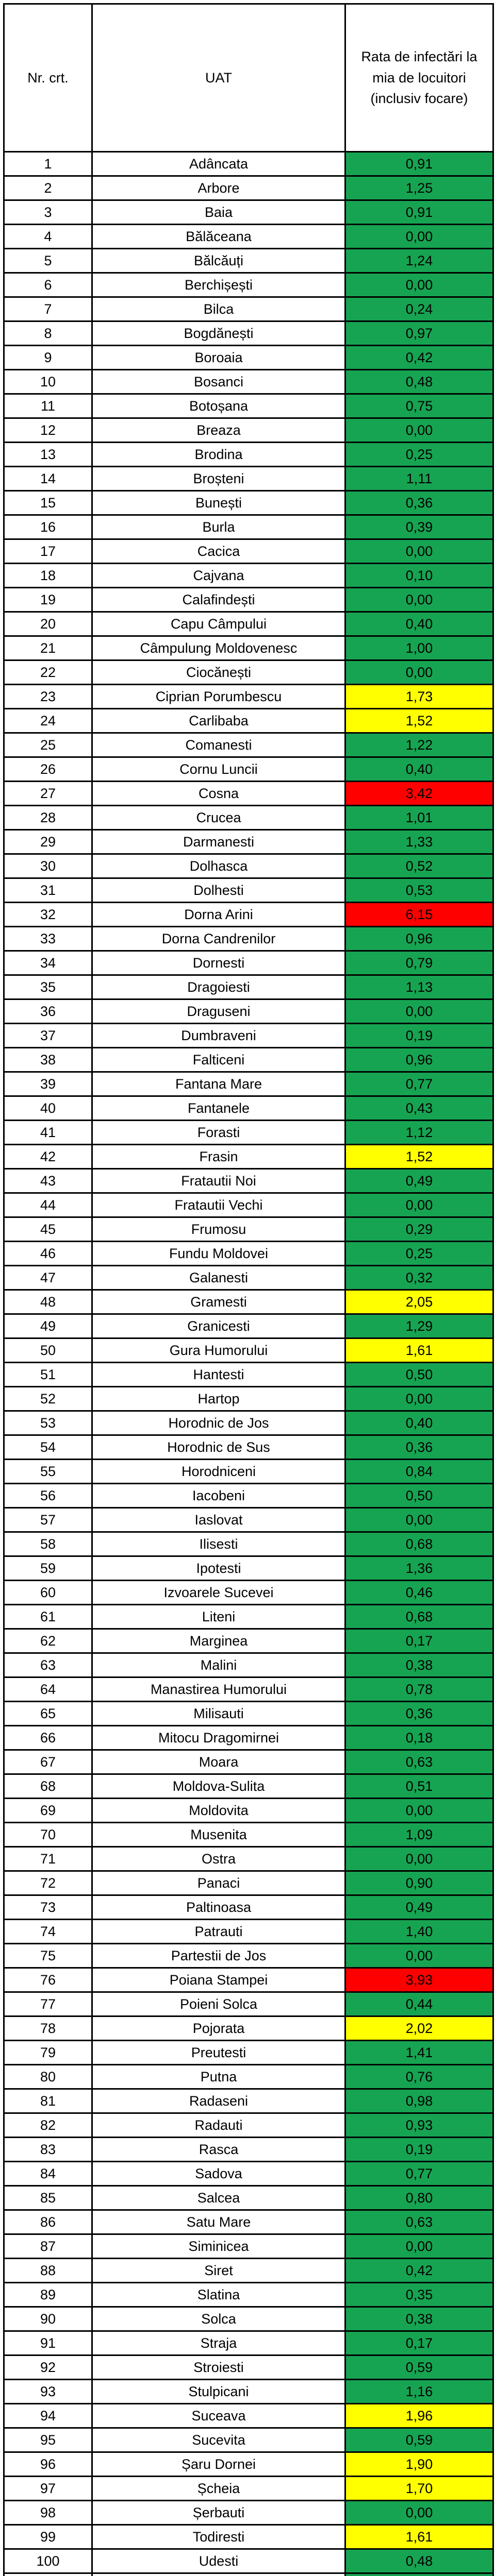 The image size is (495, 2576). Describe the element at coordinates (218, 1617) in the screenshot. I see `uat-name-cell: Liteni` at that location.